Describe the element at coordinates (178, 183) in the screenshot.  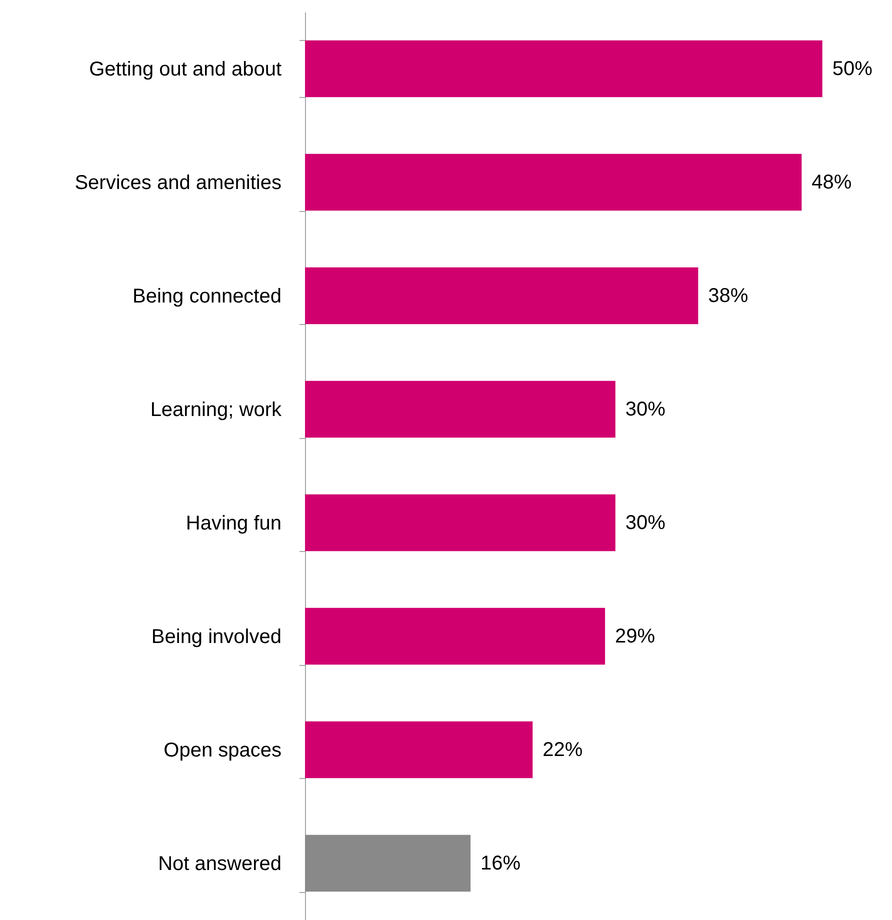
I see `y-tick-label: Services and amenities` at that location.